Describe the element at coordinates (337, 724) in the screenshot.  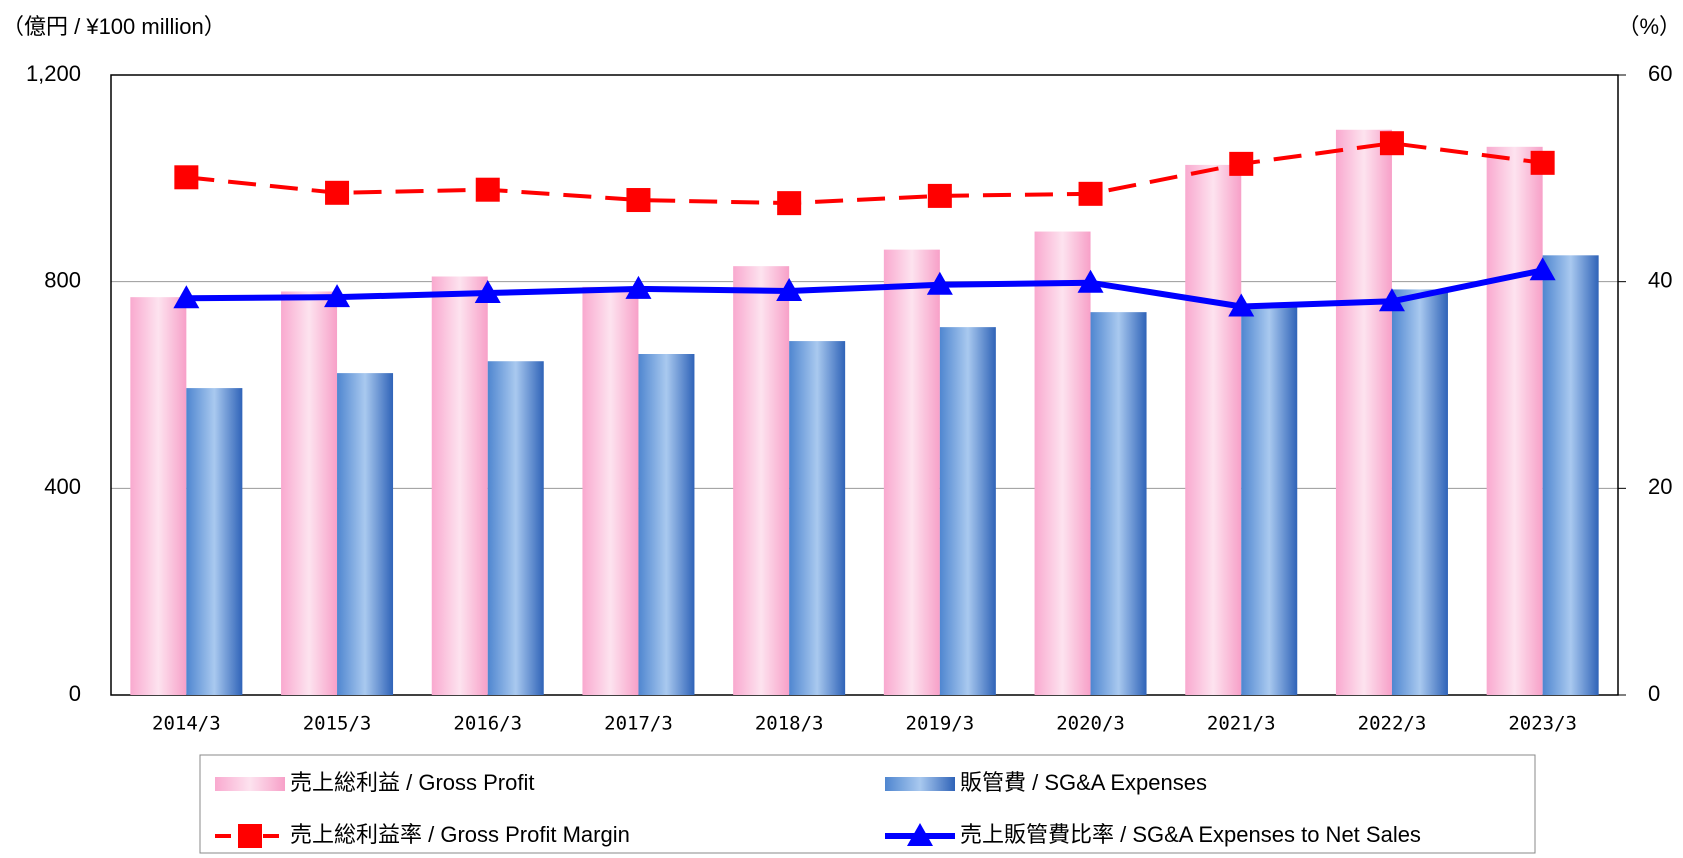
I see `x-tick-label: 2015/3` at that location.